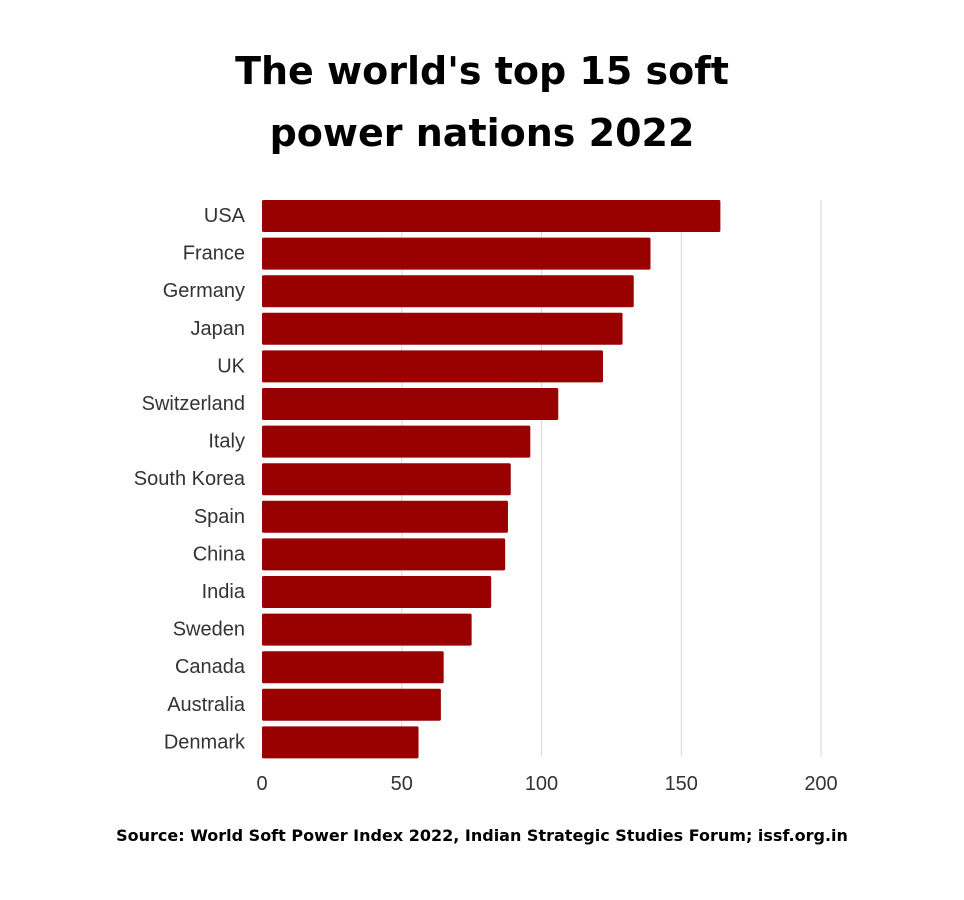 Image resolution: width=964 pixels, height=900 pixels. I want to click on x-tick-label: 150, so click(681, 784).